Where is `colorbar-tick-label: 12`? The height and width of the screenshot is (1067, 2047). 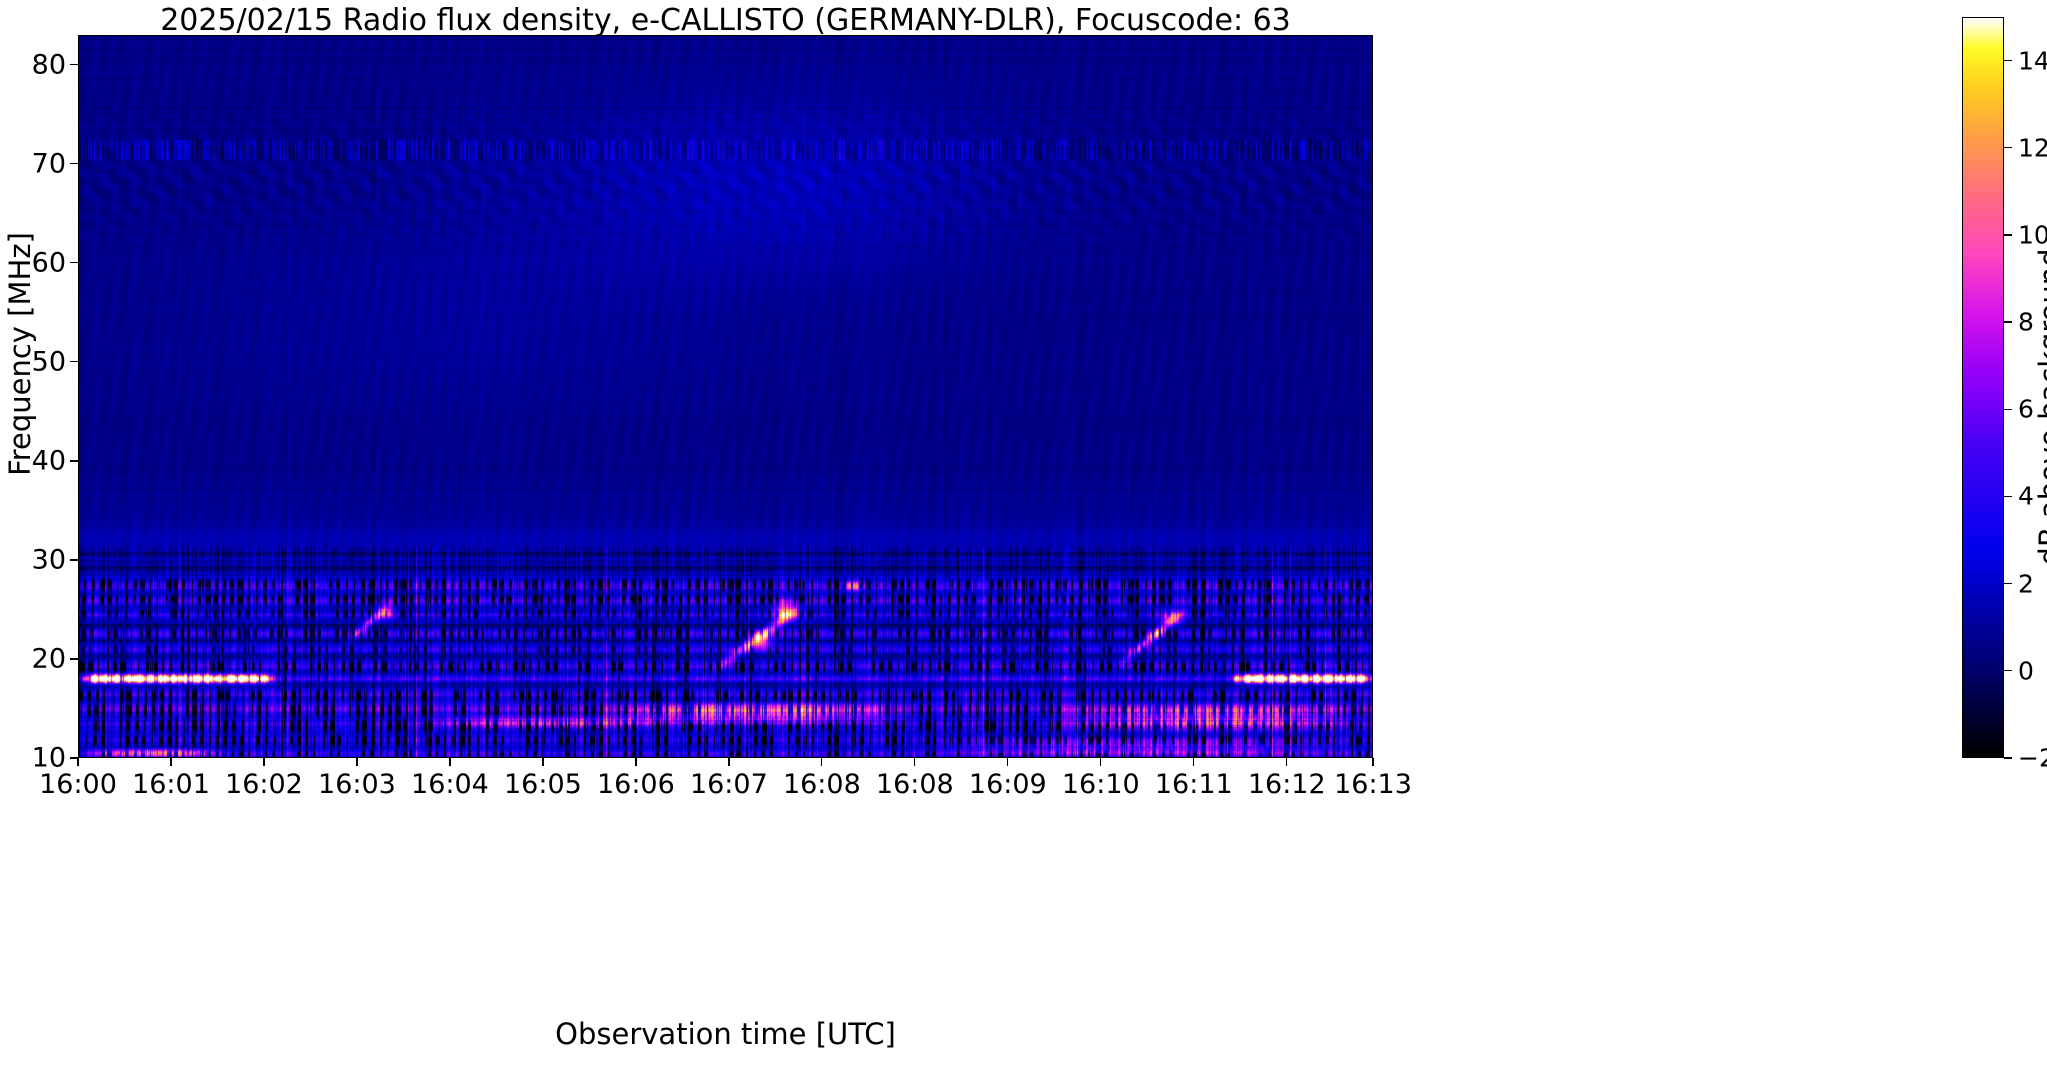
colorbar-tick-label: 12 is located at coordinates (2032, 148).